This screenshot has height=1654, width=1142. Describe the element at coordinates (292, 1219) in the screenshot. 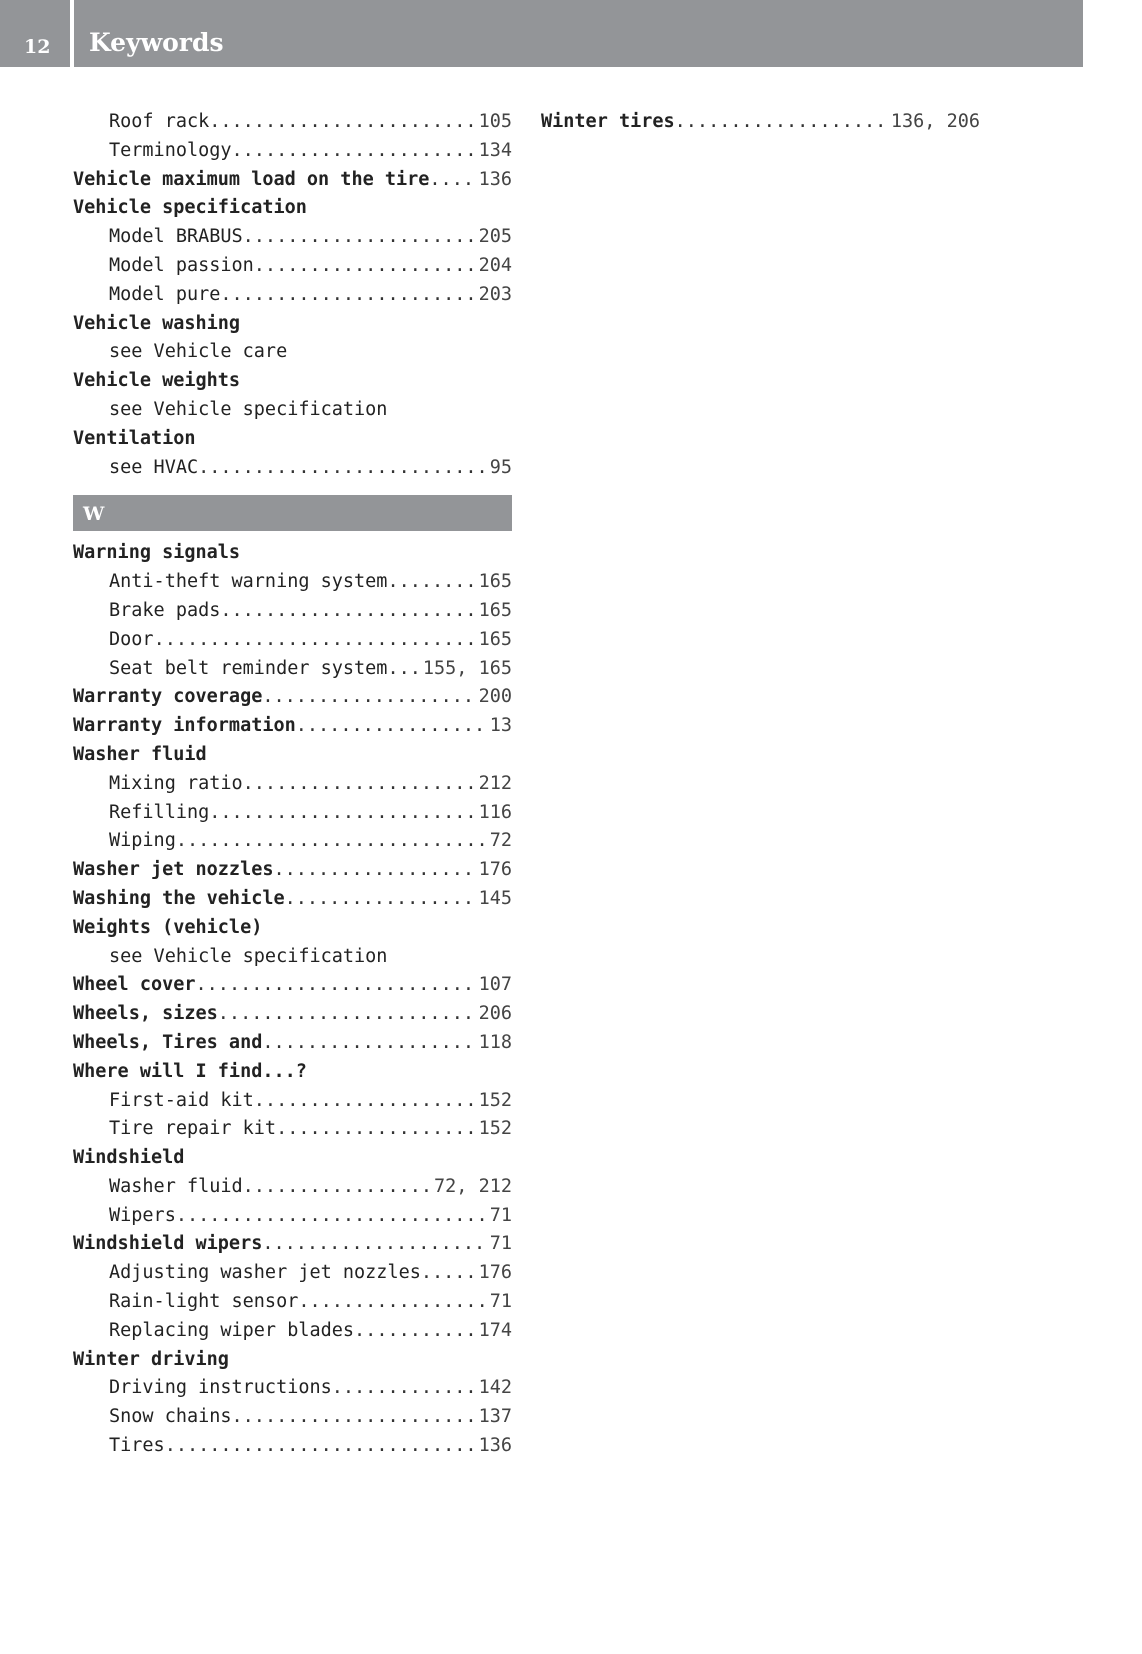

I see `index-subentry: Wipers 71` at that location.